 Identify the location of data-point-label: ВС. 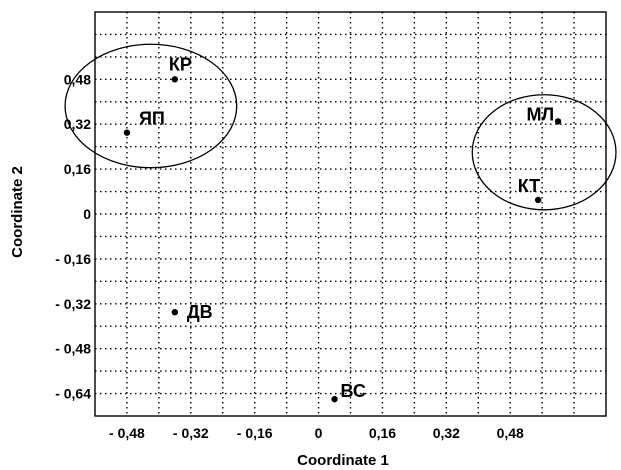
(353, 391).